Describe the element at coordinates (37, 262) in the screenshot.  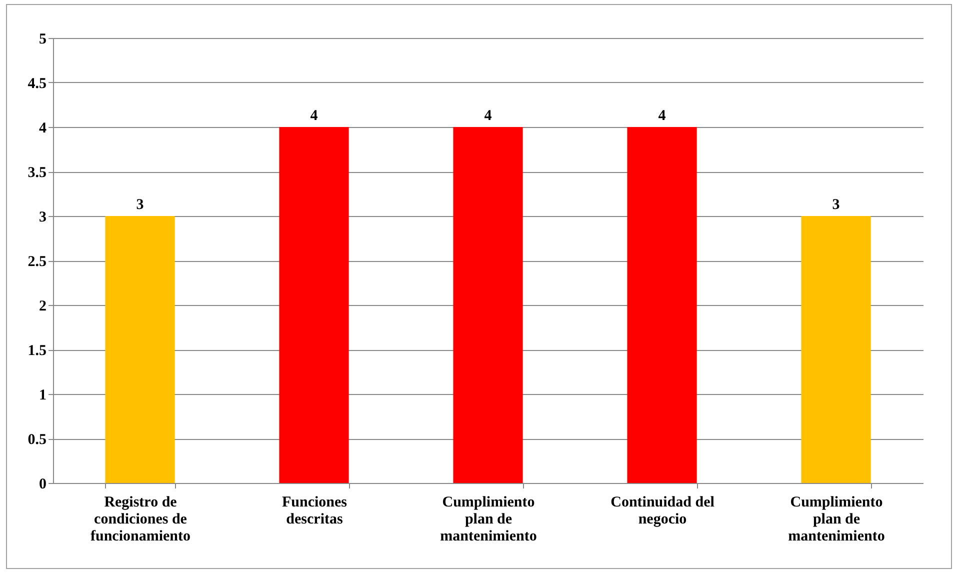
I see `y-tick-label: 2.5` at that location.